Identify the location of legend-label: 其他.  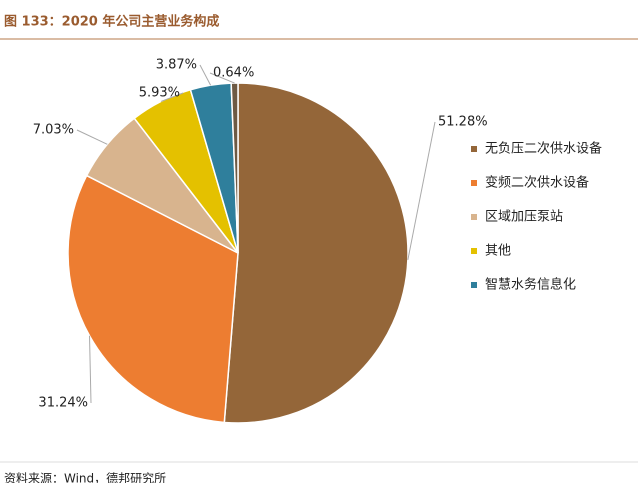
(498, 251).